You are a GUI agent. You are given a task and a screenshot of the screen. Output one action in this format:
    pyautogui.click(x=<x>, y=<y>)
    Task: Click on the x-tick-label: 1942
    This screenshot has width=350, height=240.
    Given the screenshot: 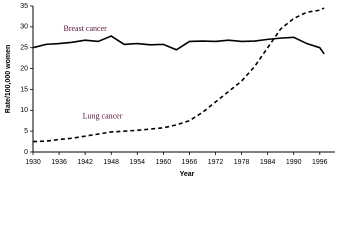 What is the action you would take?
    pyautogui.click(x=85, y=162)
    